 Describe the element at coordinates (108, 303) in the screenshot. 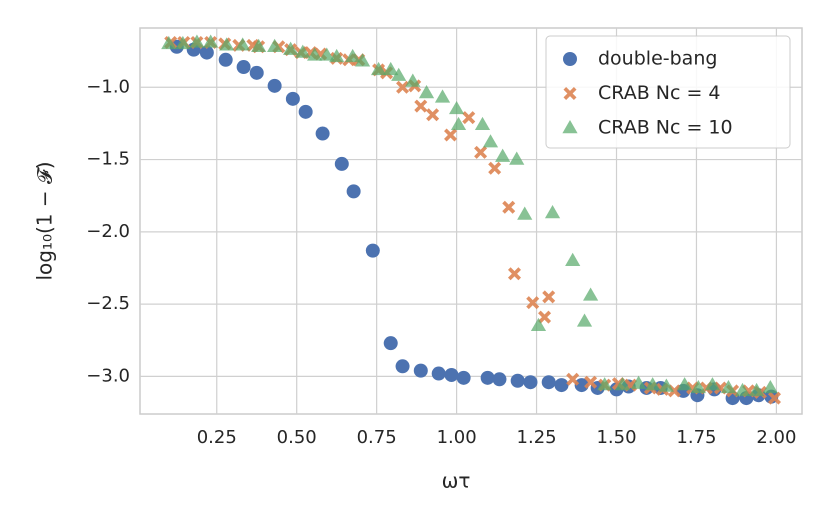

I see `y-tick-label: −2.5` at that location.